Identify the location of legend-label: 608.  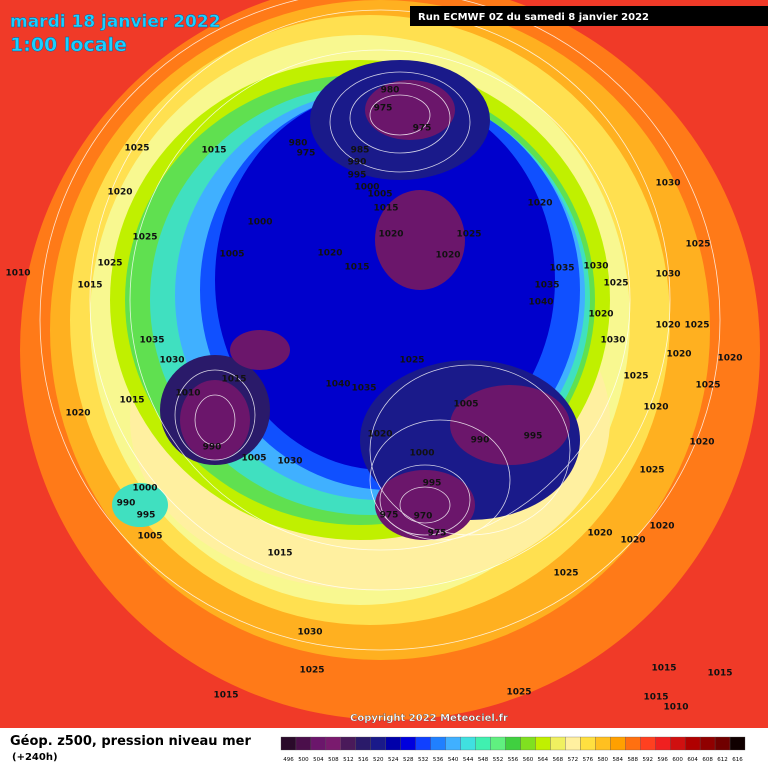
(707, 760).